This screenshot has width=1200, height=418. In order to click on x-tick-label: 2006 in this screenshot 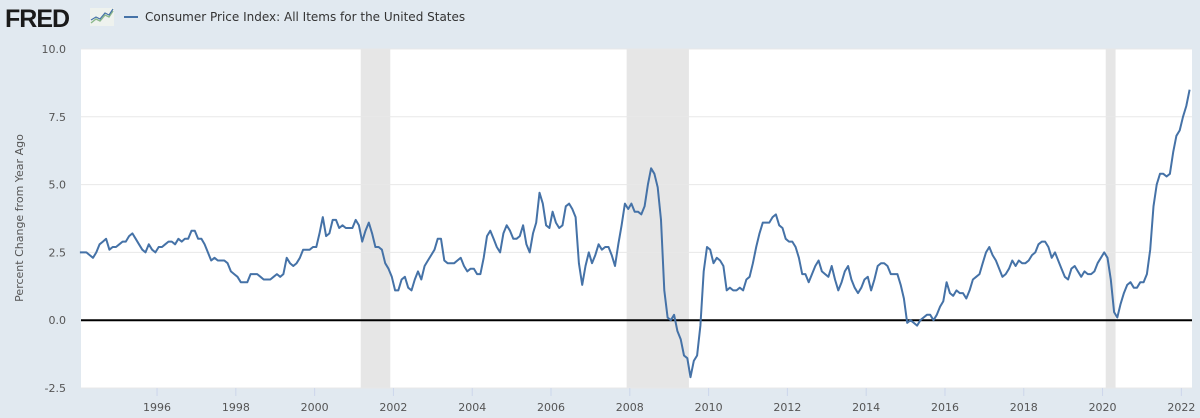, I will do `click(551, 407)`.